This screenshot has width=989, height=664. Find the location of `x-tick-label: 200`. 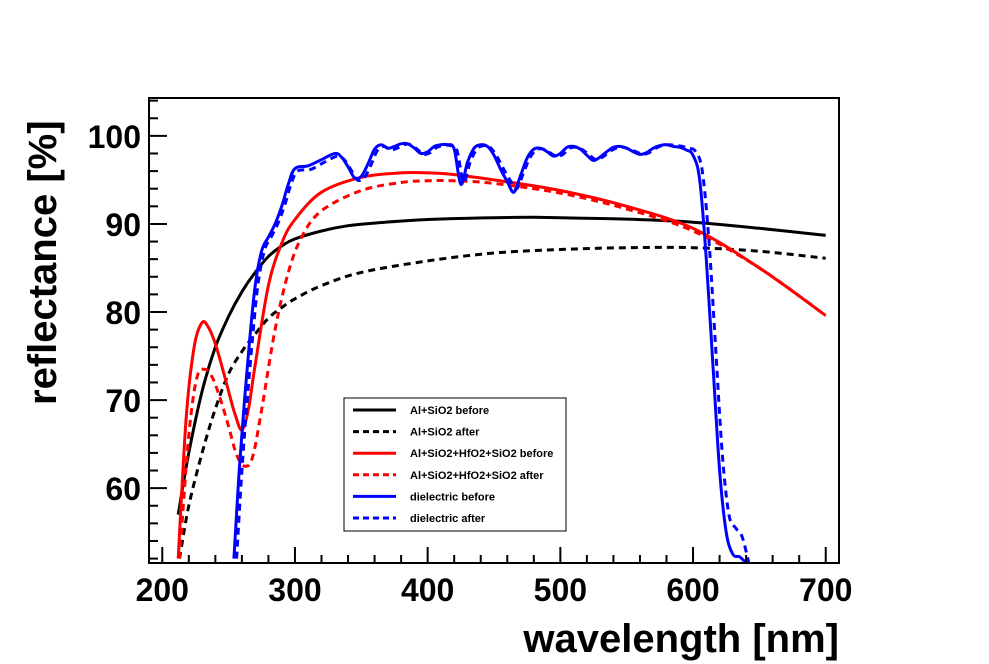

x-tick-label: 200 is located at coordinates (162, 590).